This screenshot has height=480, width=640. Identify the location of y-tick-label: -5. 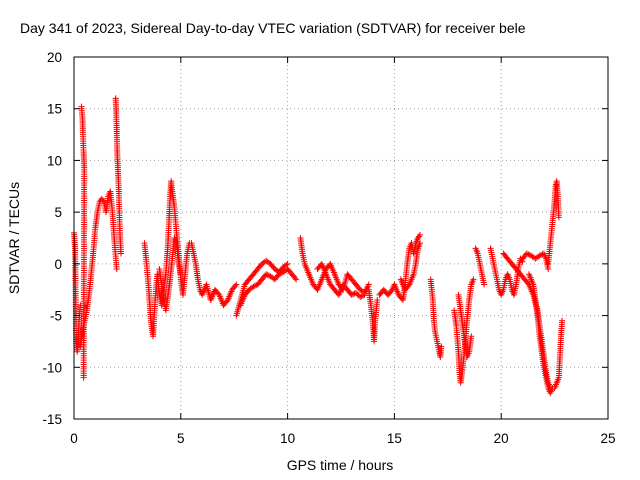
(56, 316).